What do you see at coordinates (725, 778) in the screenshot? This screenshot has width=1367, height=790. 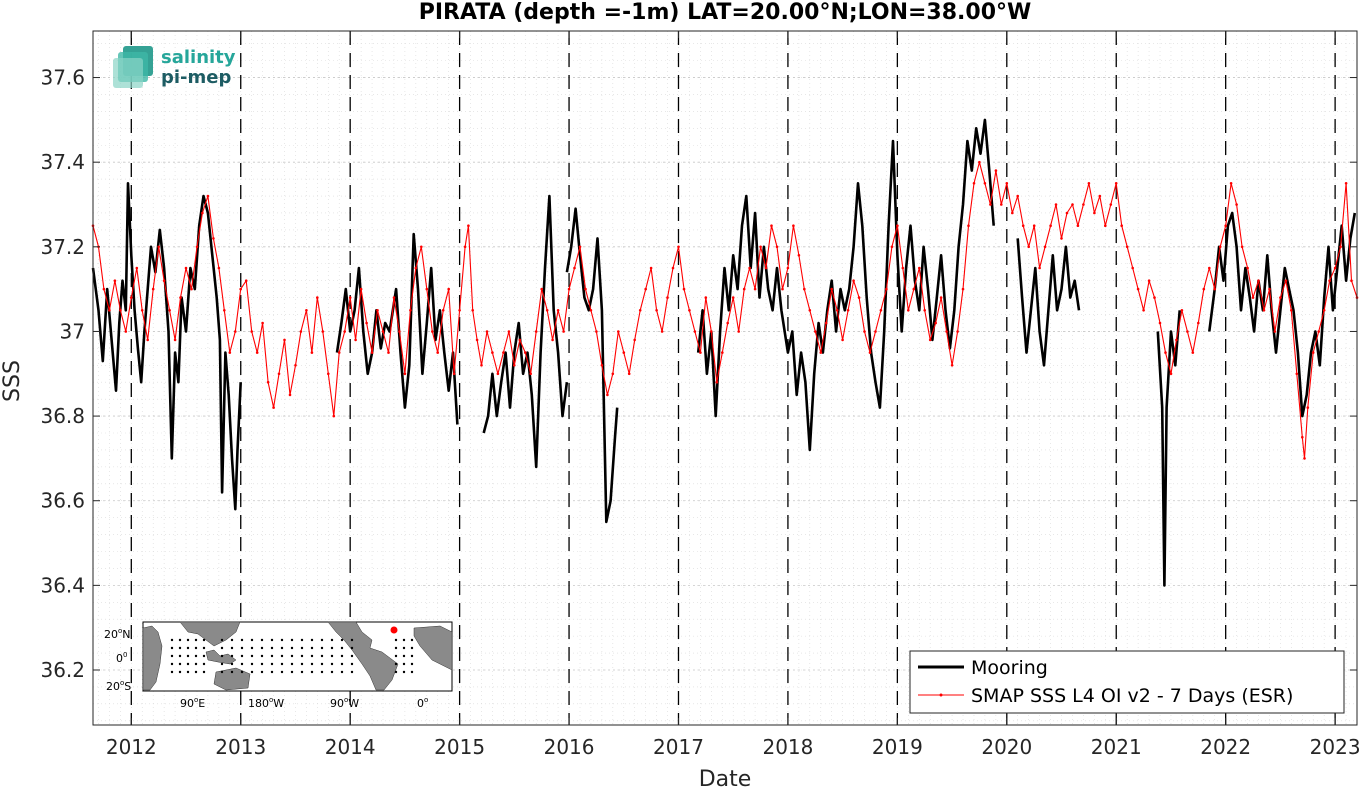 I see `x-axis-label: Date` at bounding box center [725, 778].